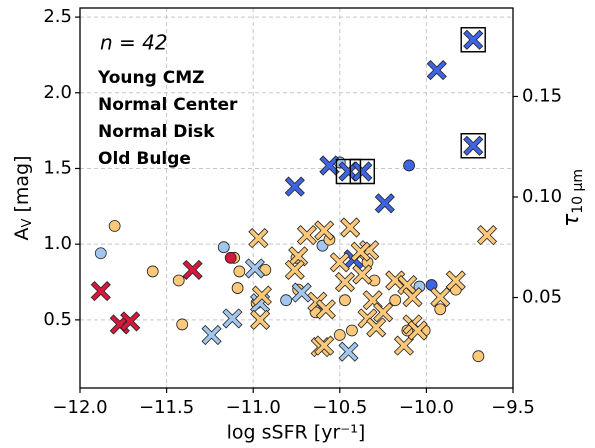 Image resolution: width=595 pixels, height=448 pixels. I want to click on y2-axis-label: τ10 μm, so click(572, 198).